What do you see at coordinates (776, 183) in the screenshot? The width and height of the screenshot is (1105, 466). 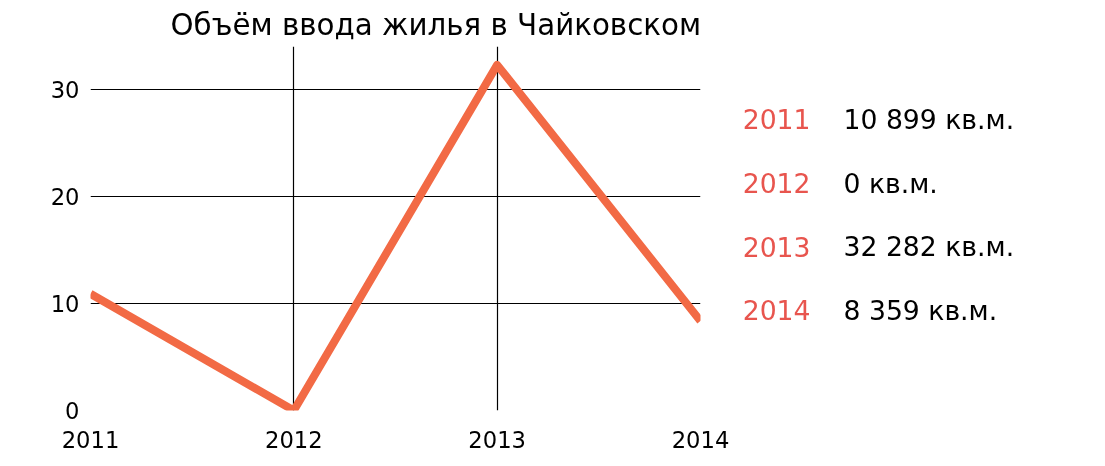 I see `text: 2012` at bounding box center [776, 183].